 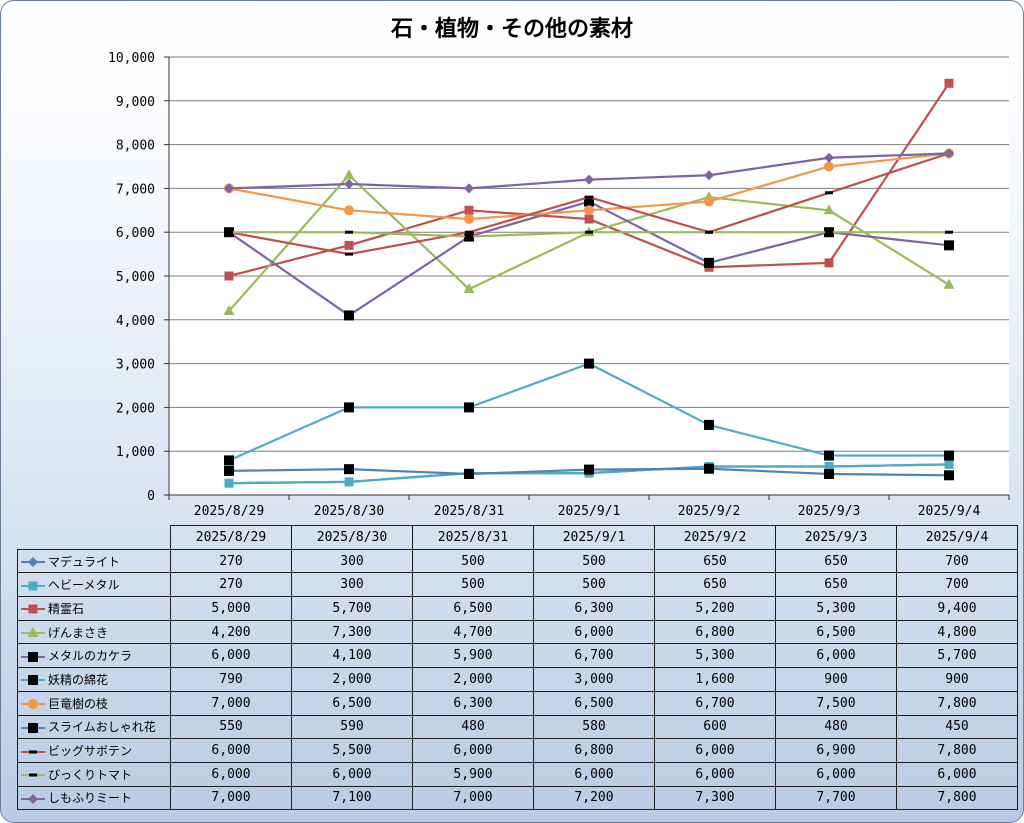 What do you see at coordinates (594, 537) in the screenshot?
I see `table-header-cell: 2025/9/1` at bounding box center [594, 537].